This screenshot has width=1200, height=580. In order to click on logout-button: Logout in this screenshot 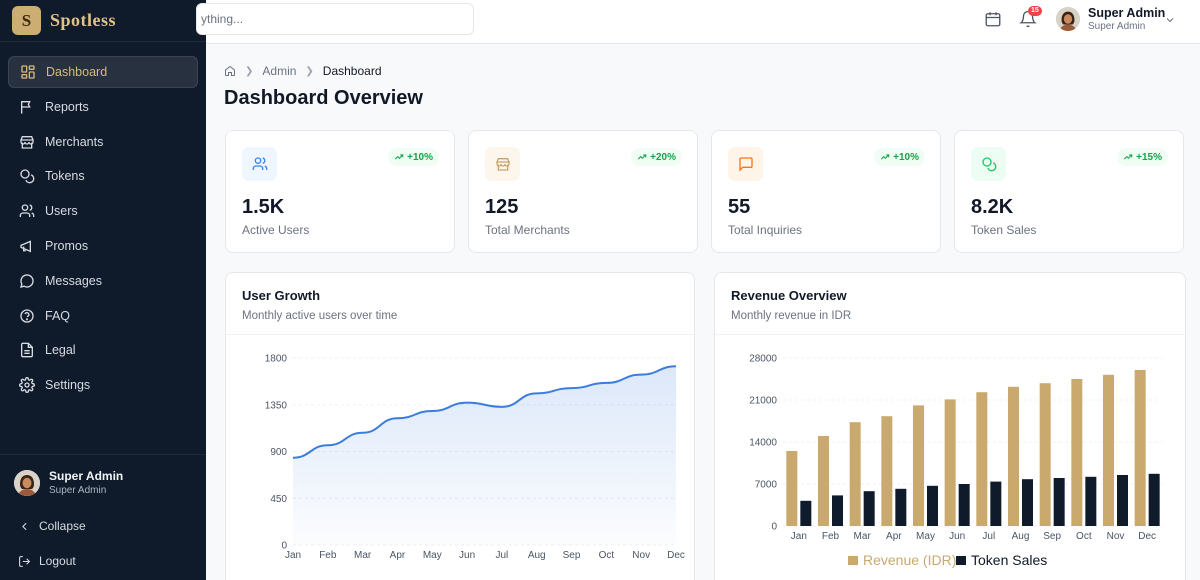, I will do `click(47, 561)`.